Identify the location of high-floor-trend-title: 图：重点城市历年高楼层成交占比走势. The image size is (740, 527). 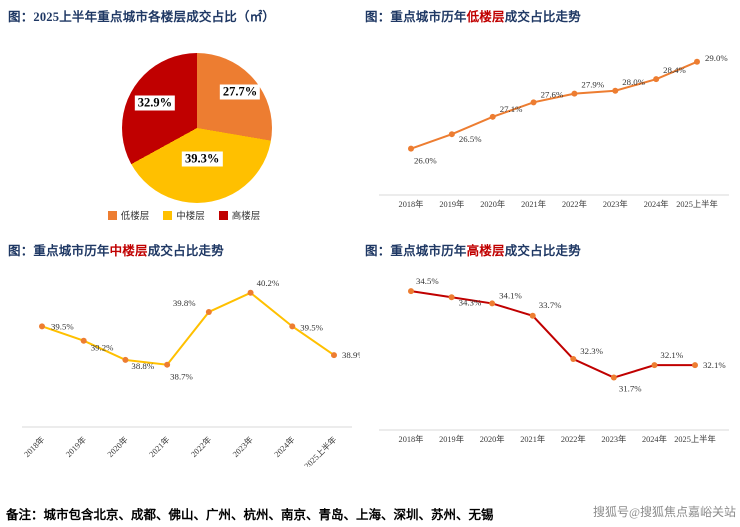
(551, 249).